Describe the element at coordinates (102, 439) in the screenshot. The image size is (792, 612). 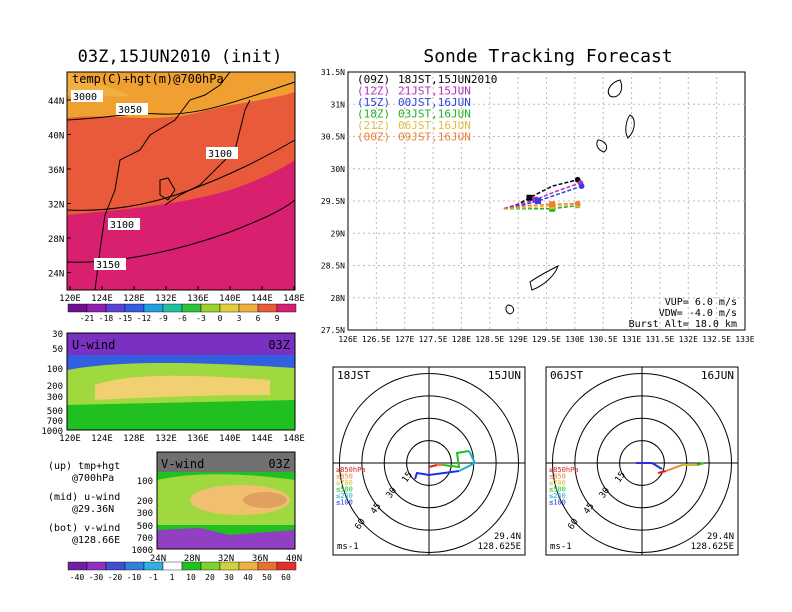
I see `uwind-x-tick: 124E` at that location.